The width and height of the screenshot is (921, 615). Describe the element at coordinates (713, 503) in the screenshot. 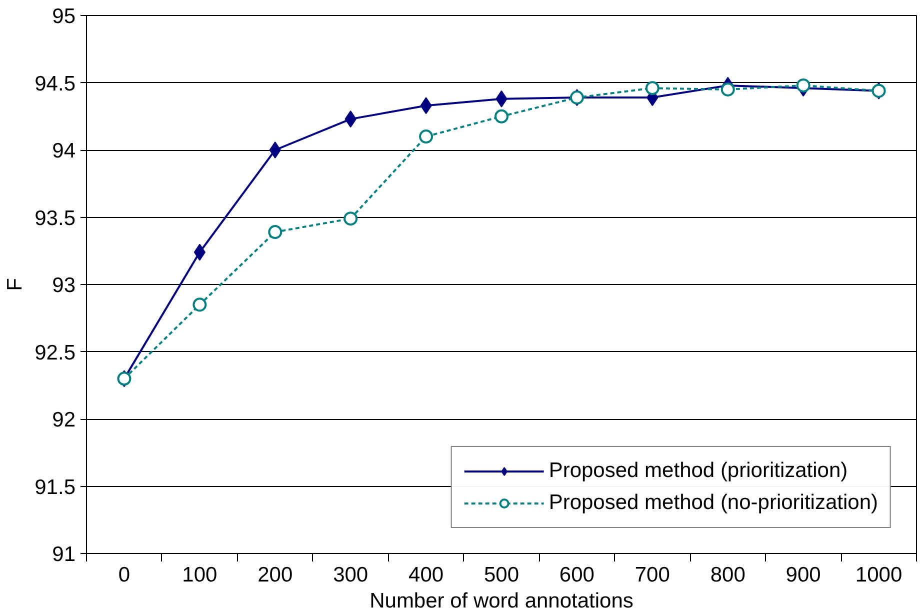

I see `legend-label: Proposed method (no-prioritization)` at that location.